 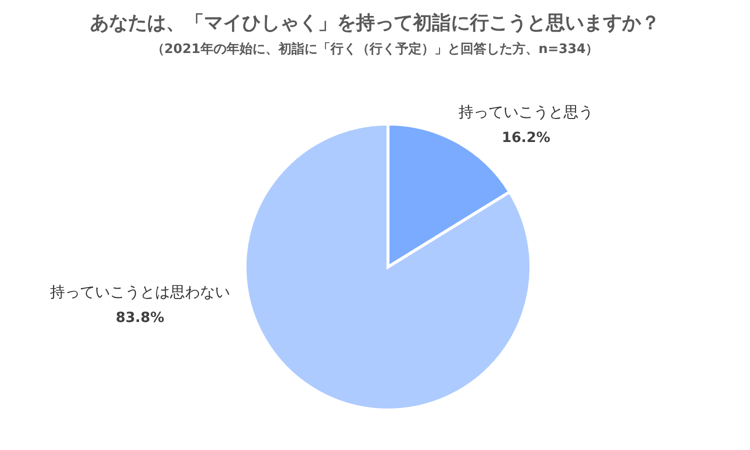 I want to click on chart-title: あなたは、「マイひしゃく」を持って初詣に行こうと思いますか？, so click(x=375, y=23).